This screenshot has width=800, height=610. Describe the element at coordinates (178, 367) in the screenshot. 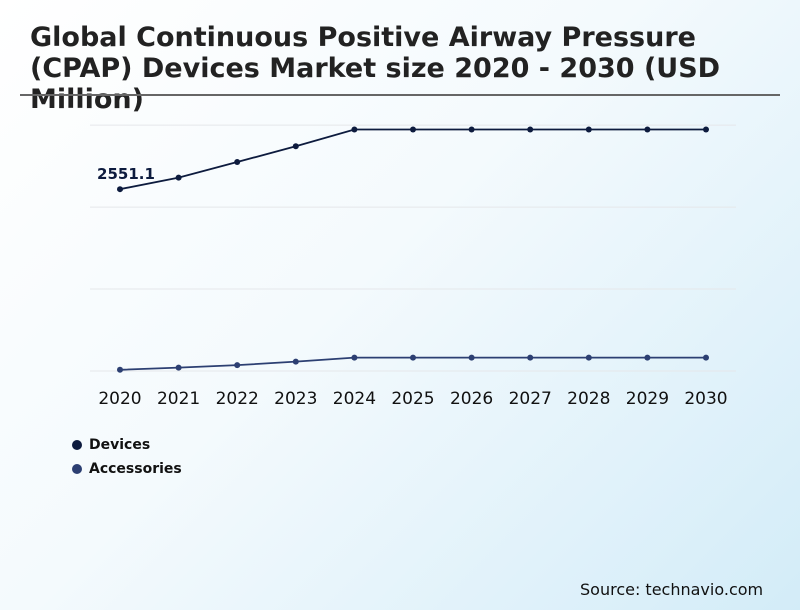

I see `point-accessories-2021` at that location.